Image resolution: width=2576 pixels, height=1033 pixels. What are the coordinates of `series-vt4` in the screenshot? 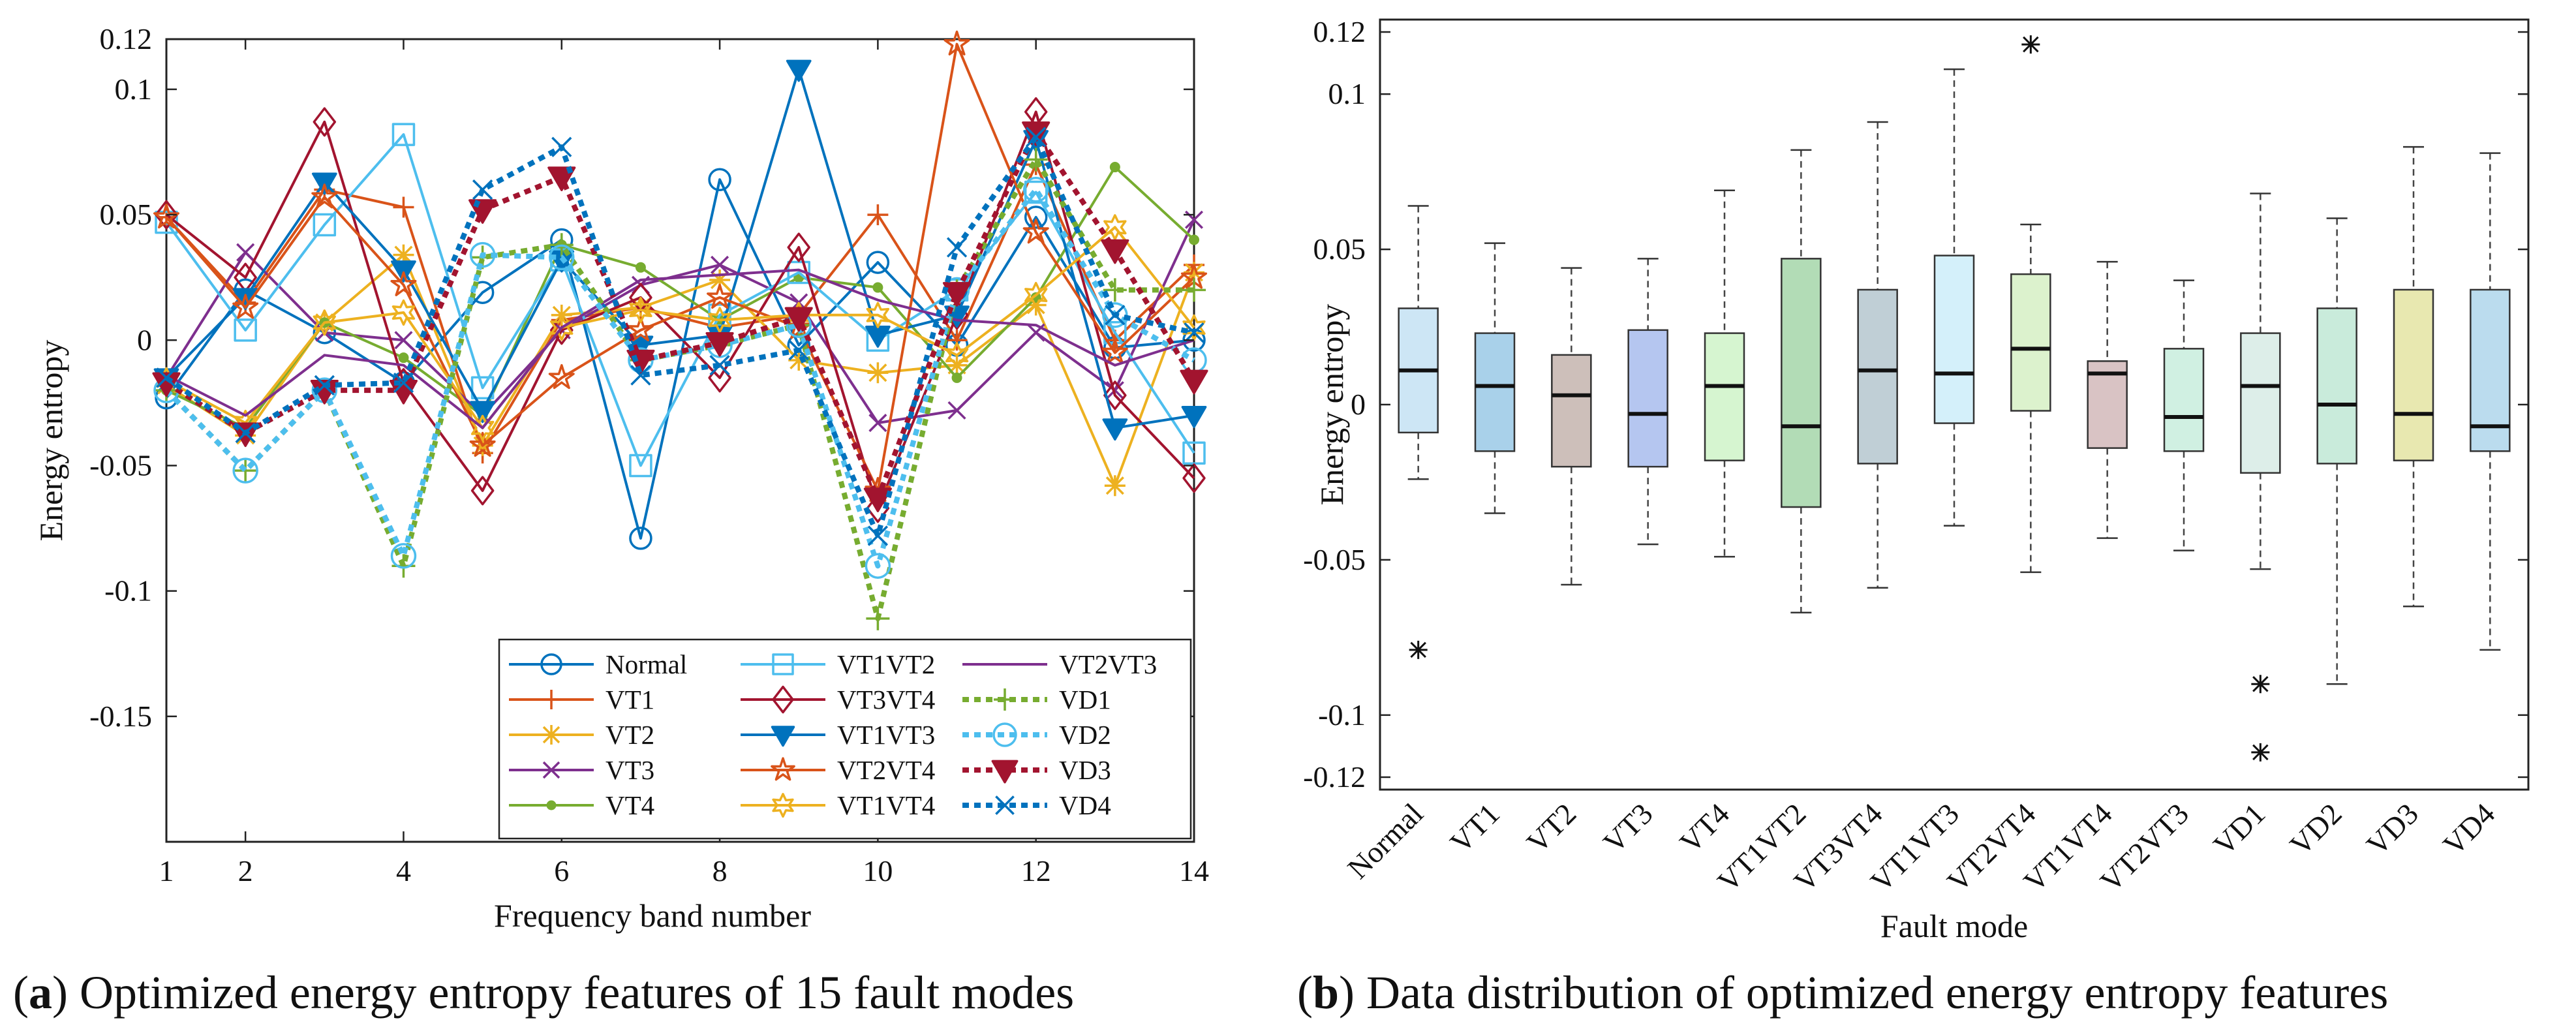 It's located at (680, 297).